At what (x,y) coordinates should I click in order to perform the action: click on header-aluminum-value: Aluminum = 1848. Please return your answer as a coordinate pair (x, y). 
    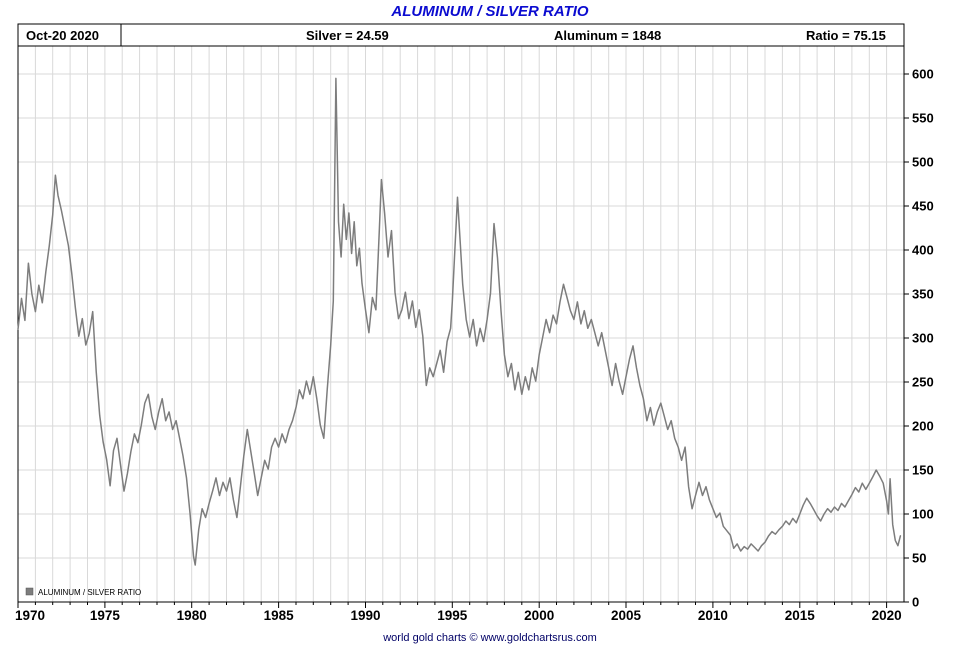
    Looking at the image, I should click on (607, 35).